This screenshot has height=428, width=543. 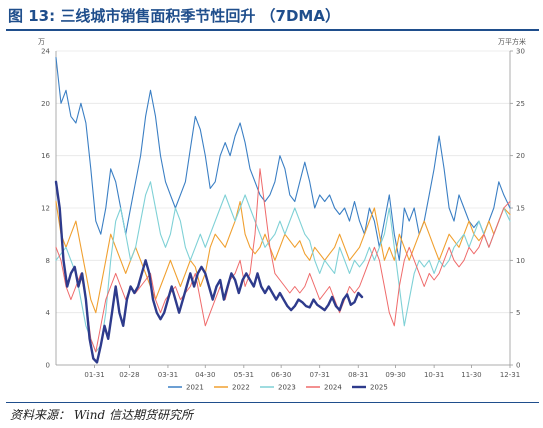 What do you see at coordinates (45, 156) in the screenshot?
I see `left-tick-label: 16` at bounding box center [45, 156].